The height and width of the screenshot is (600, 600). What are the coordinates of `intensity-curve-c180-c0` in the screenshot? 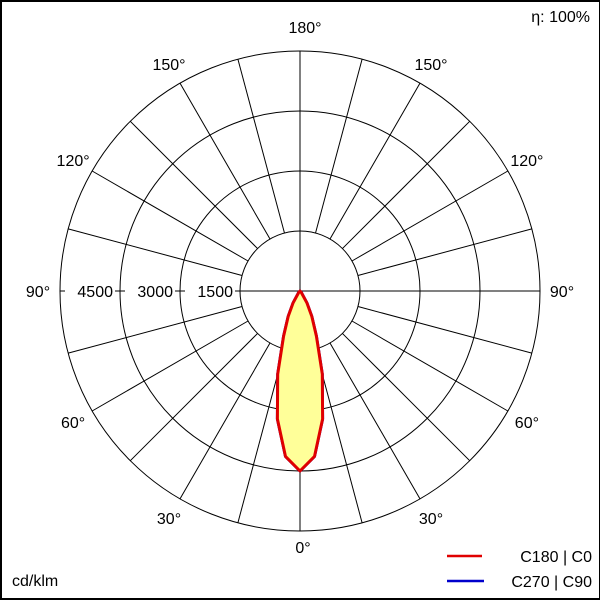 It's located at (300, 381).